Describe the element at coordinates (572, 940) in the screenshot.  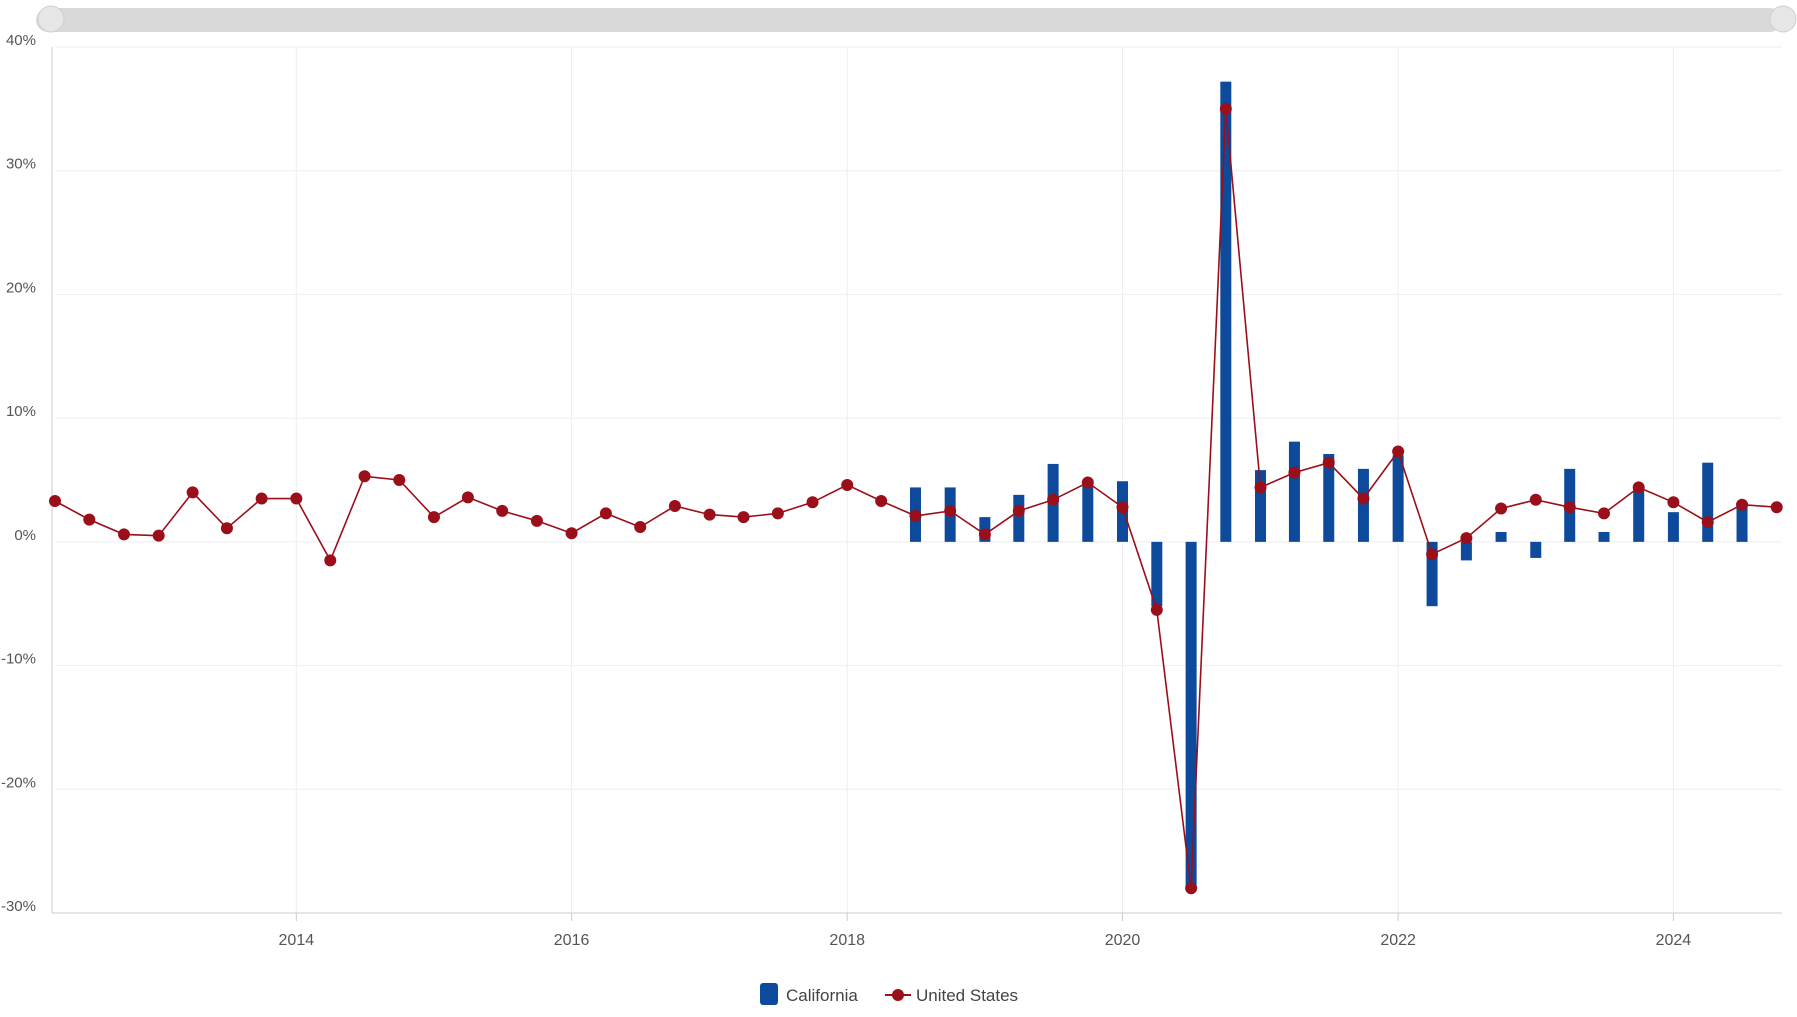
I see `x-tick-label: 2016` at that location.